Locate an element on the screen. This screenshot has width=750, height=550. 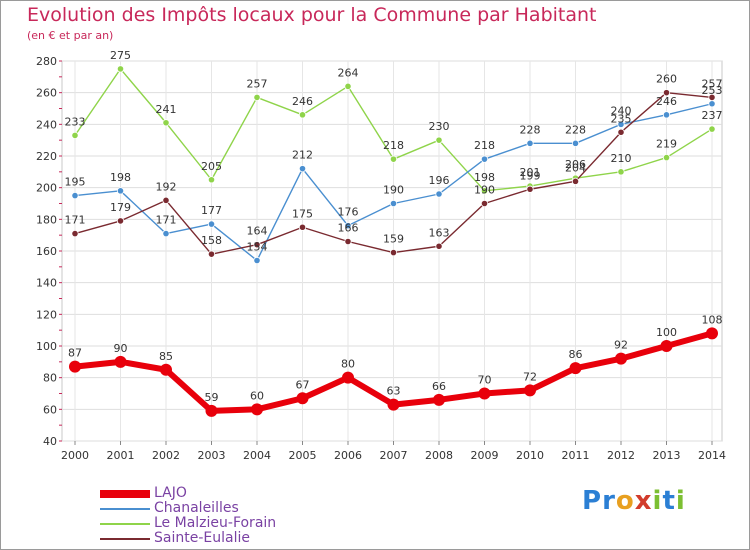
data-label: 240 is located at coordinates (621, 110).